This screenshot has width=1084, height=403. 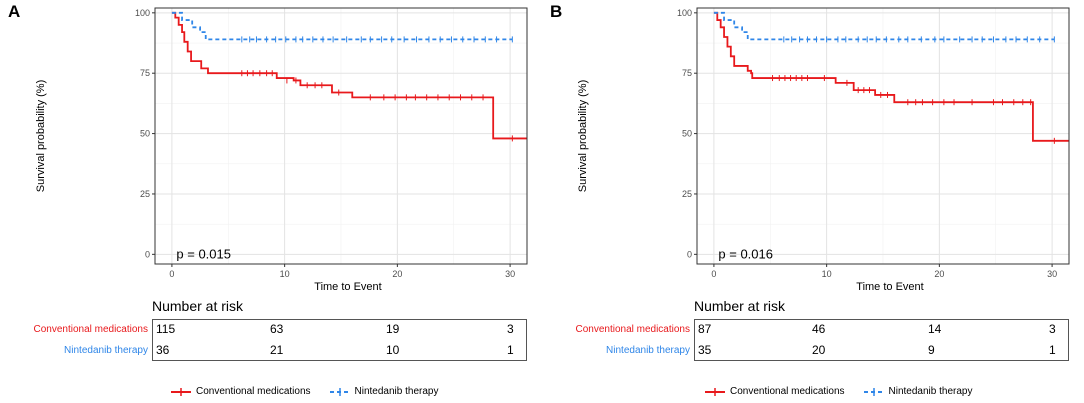 What do you see at coordinates (349, 75) in the screenshot?
I see `series-line-conventional` at bounding box center [349, 75].